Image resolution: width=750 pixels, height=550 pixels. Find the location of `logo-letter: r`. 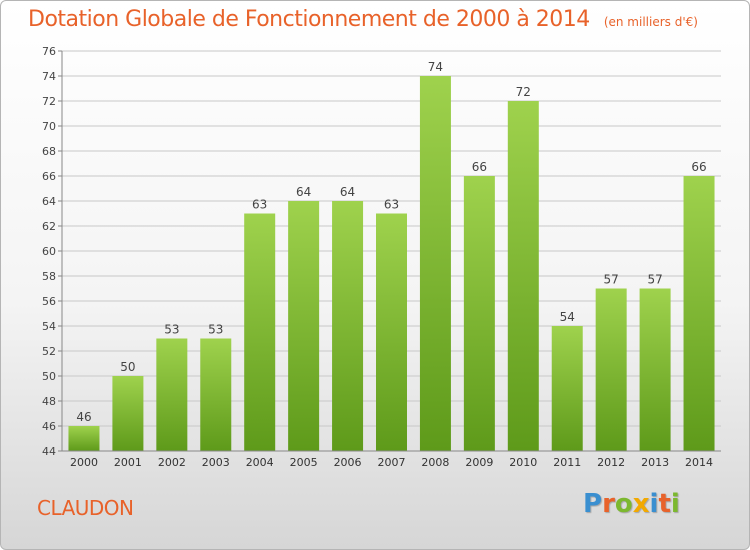

logo-letter: r is located at coordinates (608, 504).